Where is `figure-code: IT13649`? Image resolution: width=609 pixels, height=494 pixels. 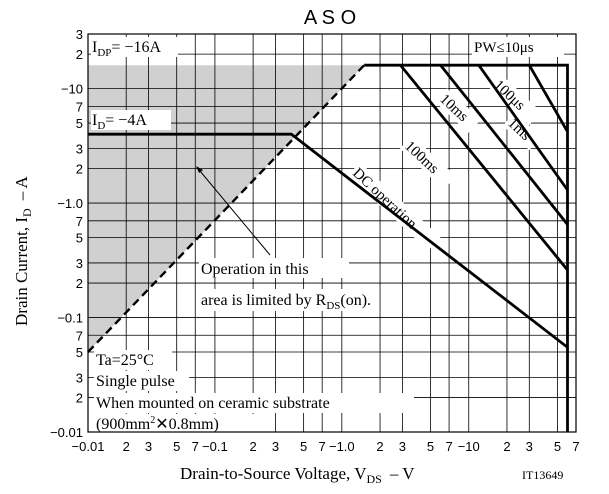
figure-code: IT13649 is located at coordinates (542, 475).